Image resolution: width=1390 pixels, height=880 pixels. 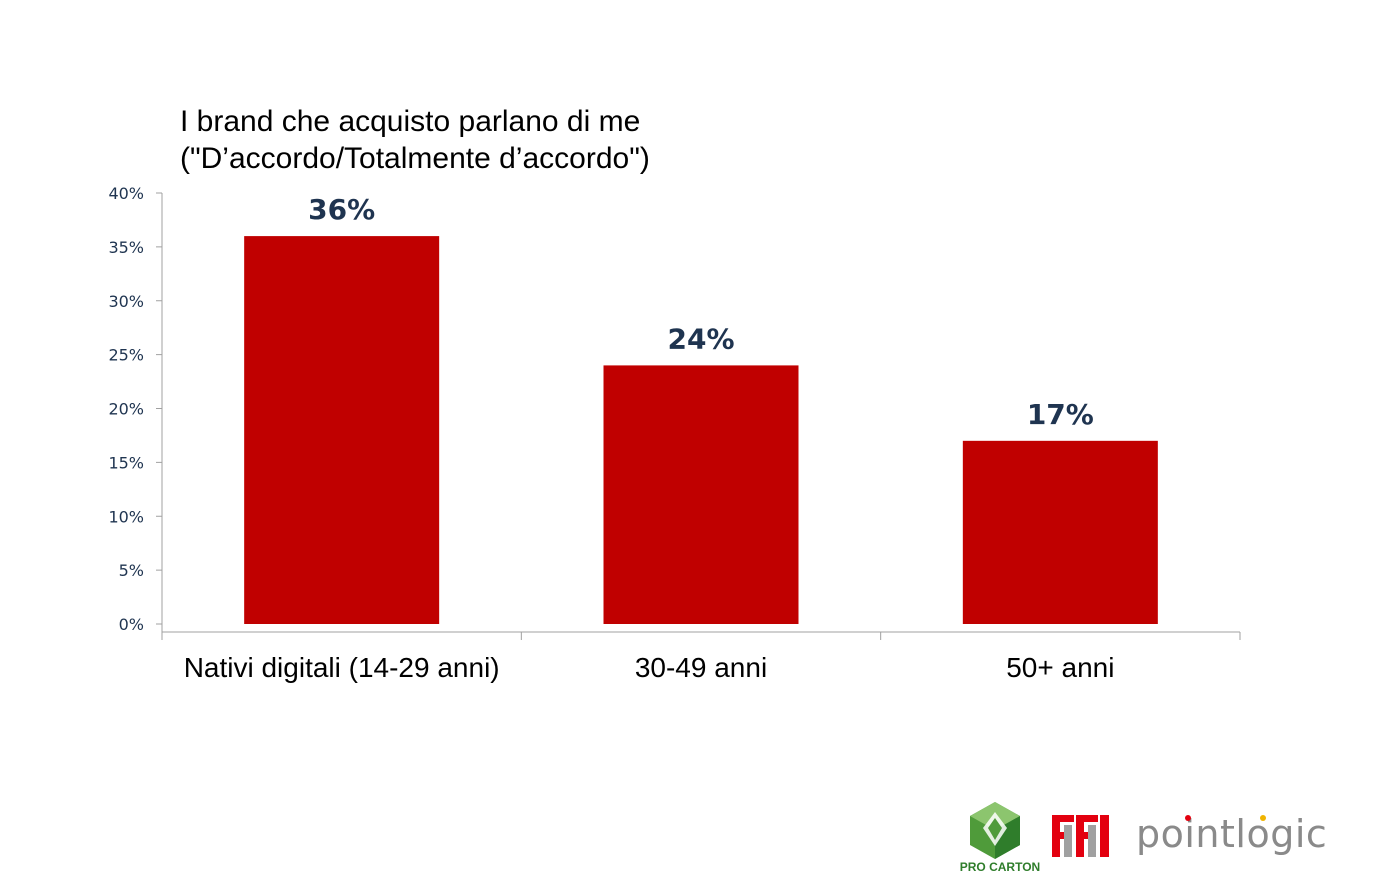 What do you see at coordinates (1000, 867) in the screenshot?
I see `procarton-label: PRO CARTON` at bounding box center [1000, 867].